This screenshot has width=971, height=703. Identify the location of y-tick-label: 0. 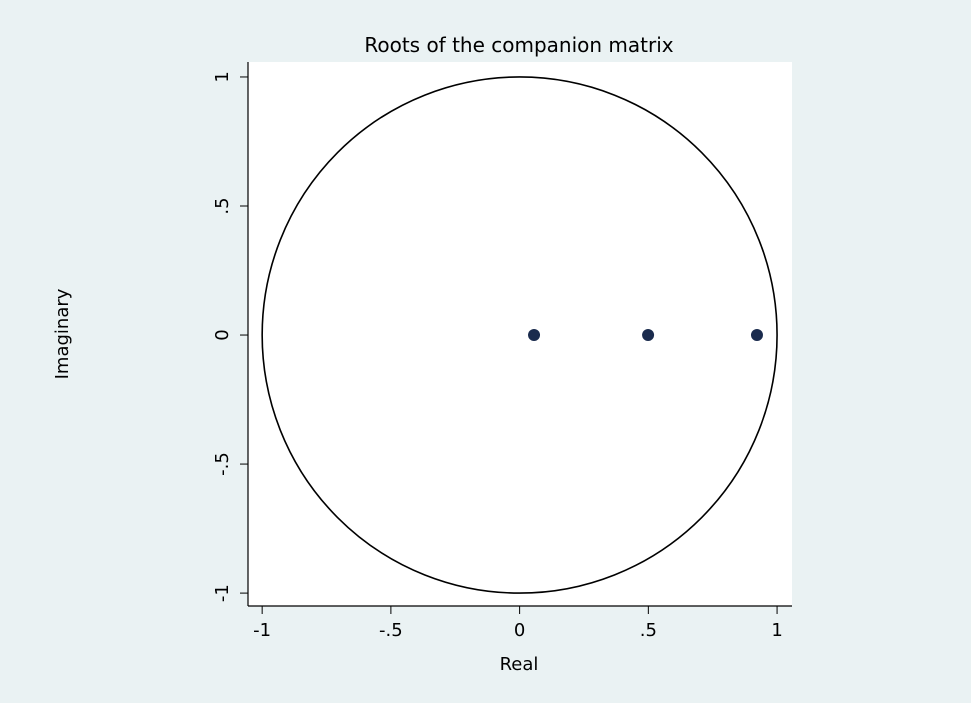
(222, 334).